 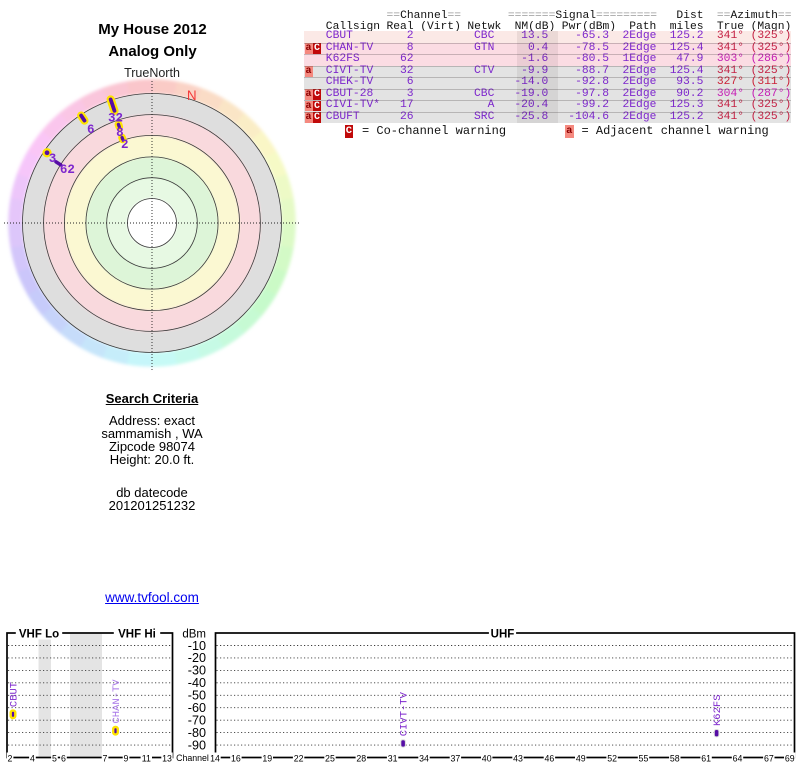 I want to click on svg-text: 46, so click(x=550, y=758).